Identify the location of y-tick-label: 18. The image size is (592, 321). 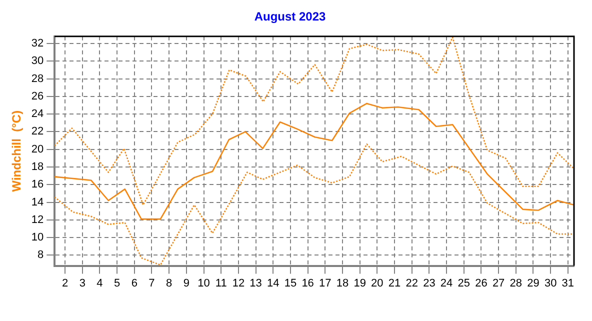
(37, 167).